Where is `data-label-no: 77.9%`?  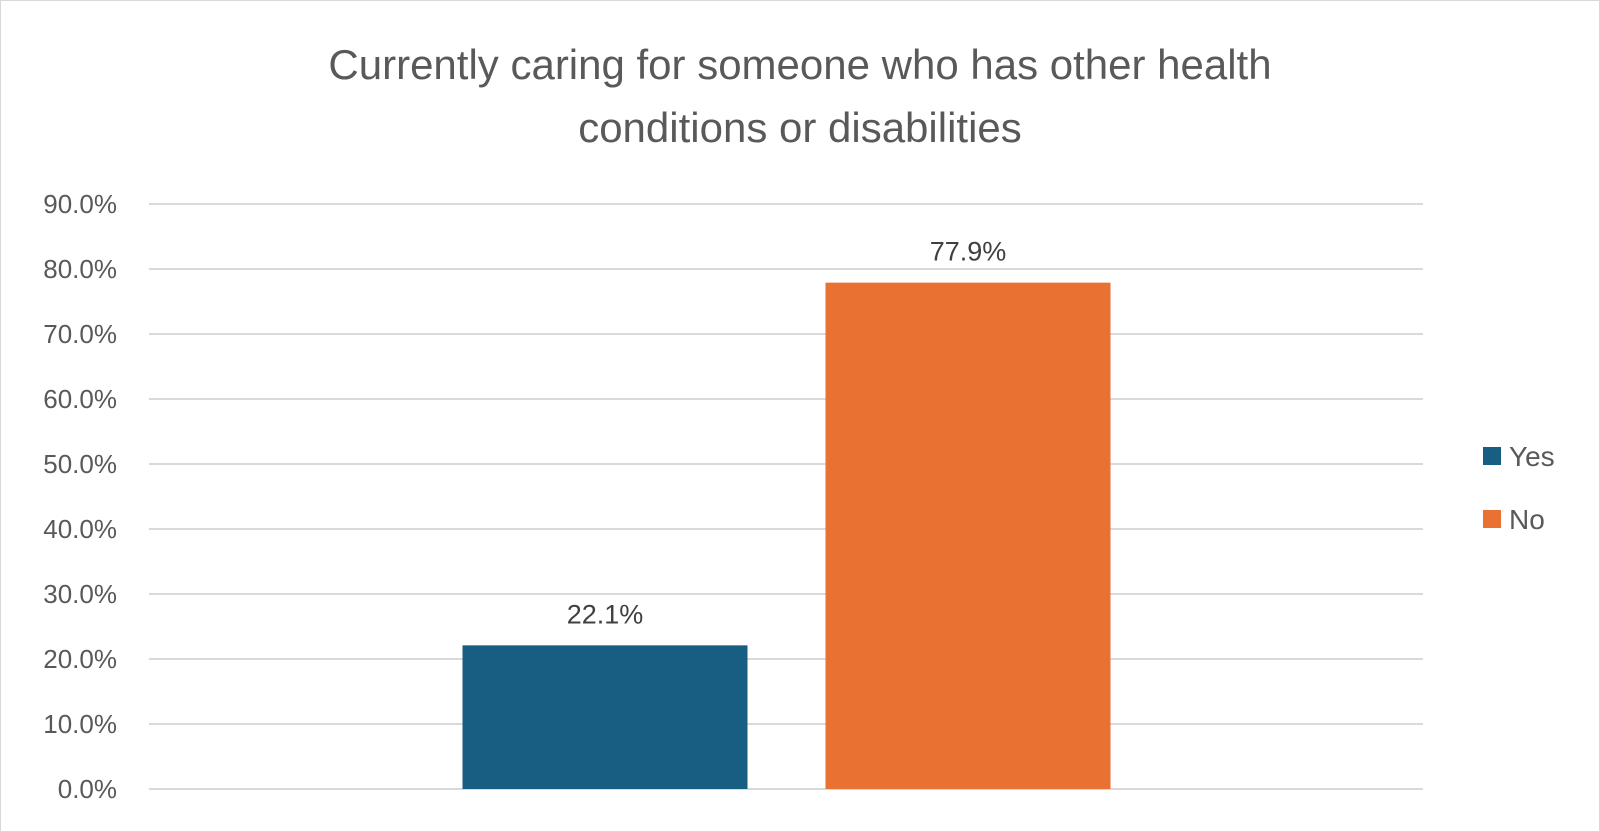 data-label-no: 77.9% is located at coordinates (968, 252).